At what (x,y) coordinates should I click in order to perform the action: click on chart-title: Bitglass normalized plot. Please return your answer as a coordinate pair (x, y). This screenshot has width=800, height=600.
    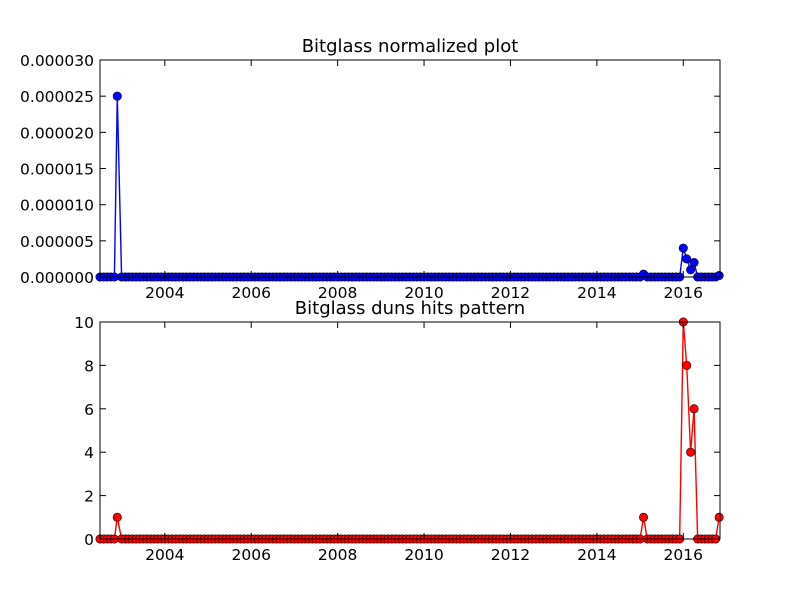
    Looking at the image, I should click on (410, 46).